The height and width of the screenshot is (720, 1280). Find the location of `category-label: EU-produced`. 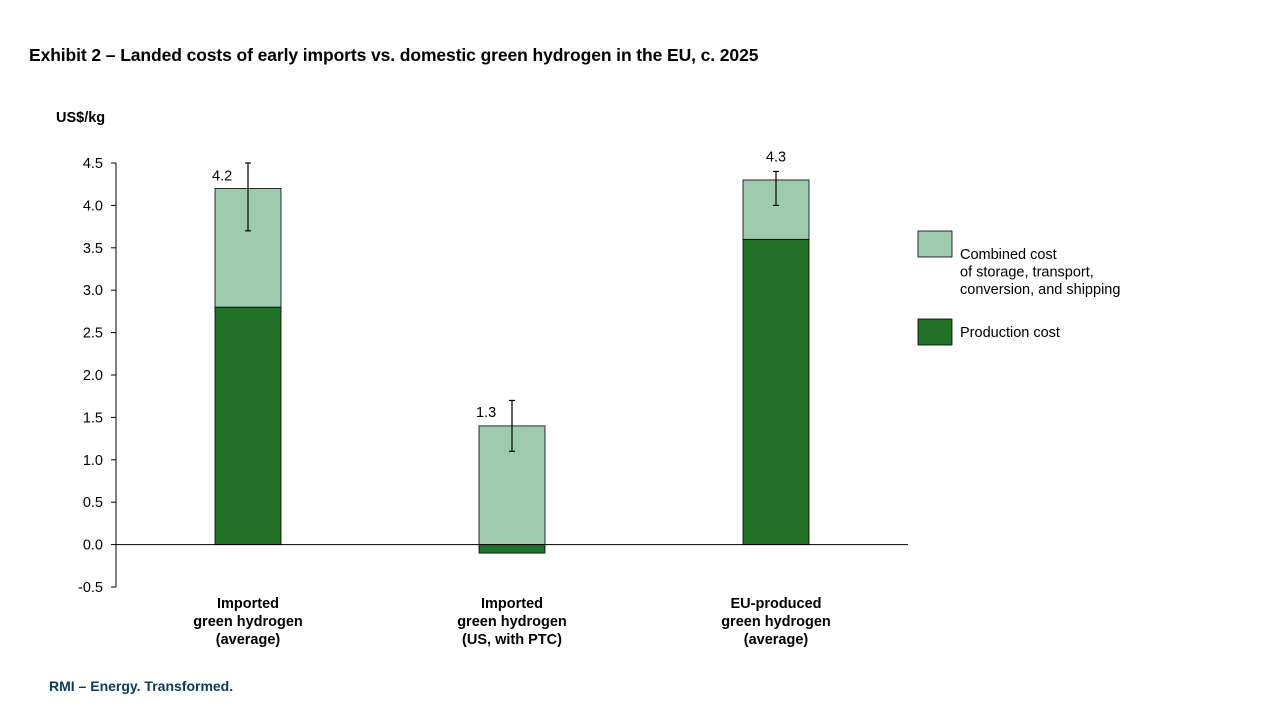

category-label: EU-produced is located at coordinates (775, 604).